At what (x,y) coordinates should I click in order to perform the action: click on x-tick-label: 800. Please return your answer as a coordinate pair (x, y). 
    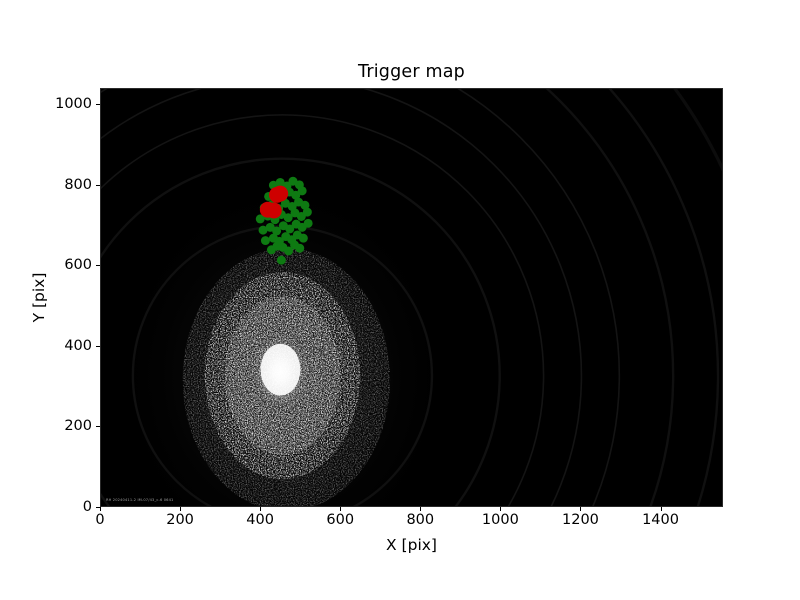
    Looking at the image, I should click on (420, 520).